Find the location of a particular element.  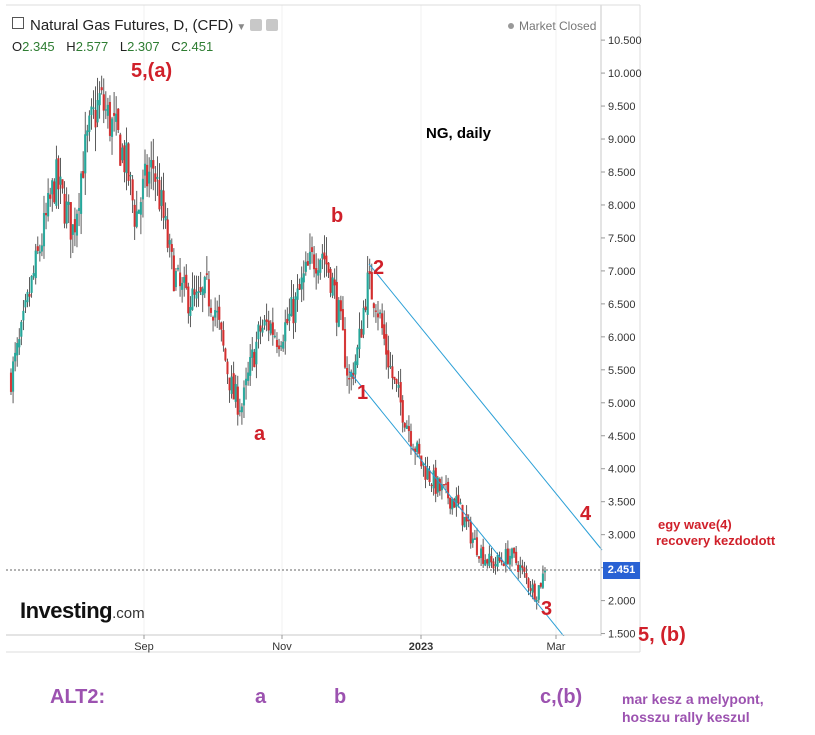

y-tick-label: 9.500 is located at coordinates (622, 107).